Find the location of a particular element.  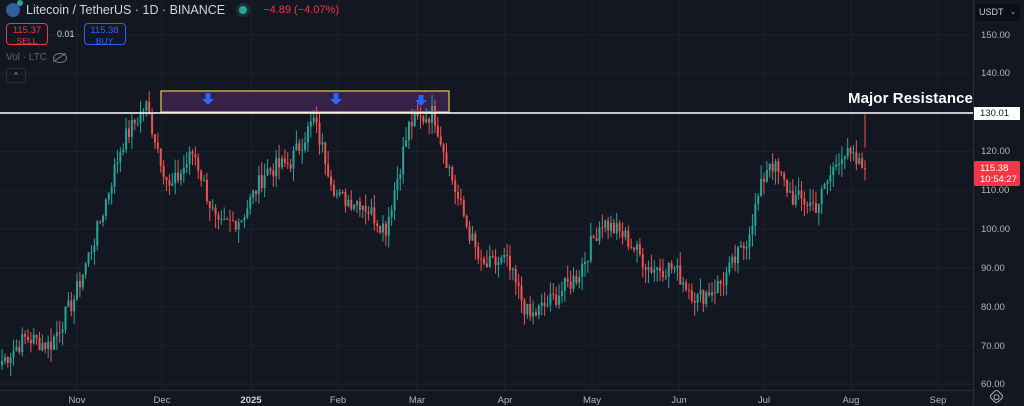

buy-label: BUY is located at coordinates (104, 41).